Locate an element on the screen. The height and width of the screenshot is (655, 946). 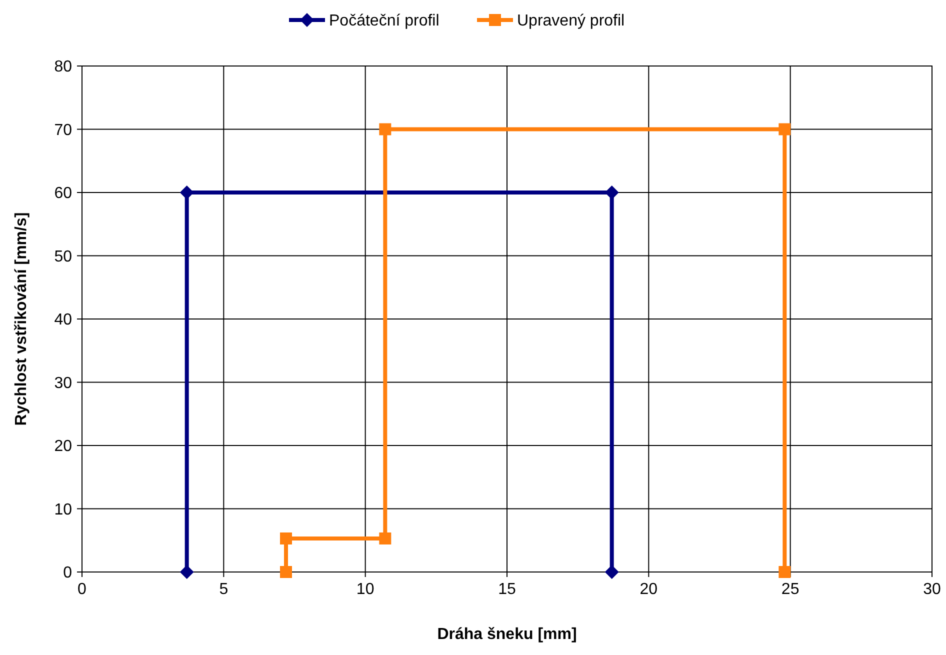
x-tick-label: 0 is located at coordinates (82, 589).